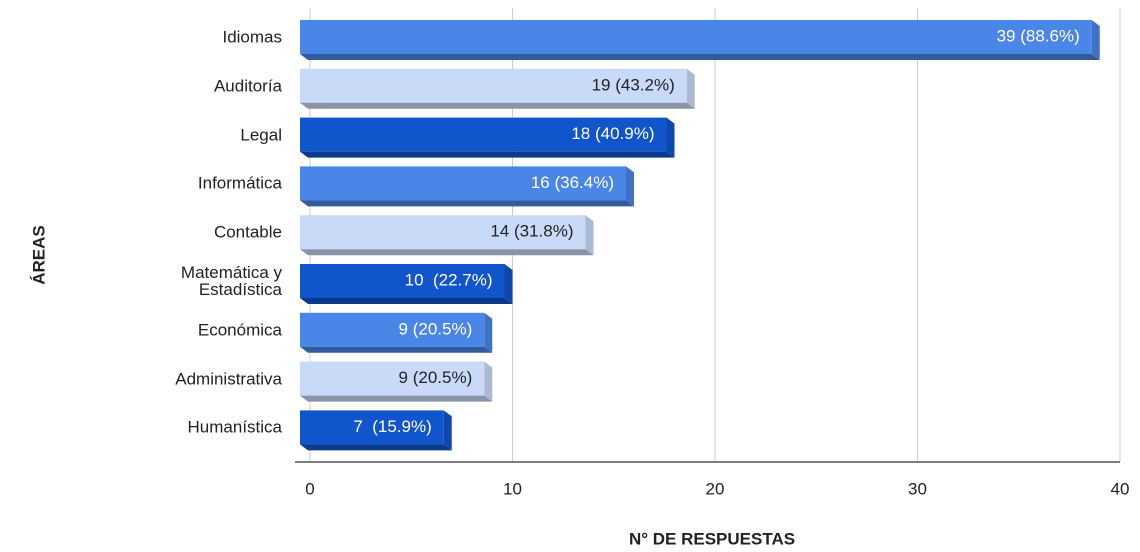  What do you see at coordinates (1038, 35) in the screenshot?
I see `data-label: 39 (88.6%)` at bounding box center [1038, 35].